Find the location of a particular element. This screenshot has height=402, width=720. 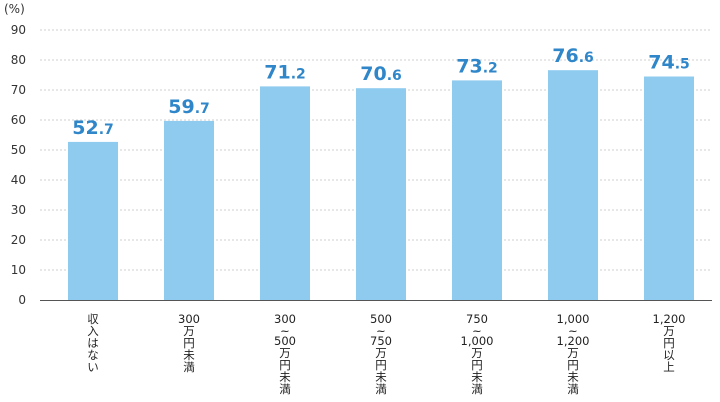

y-tick-label: 70 is located at coordinates (18, 90).